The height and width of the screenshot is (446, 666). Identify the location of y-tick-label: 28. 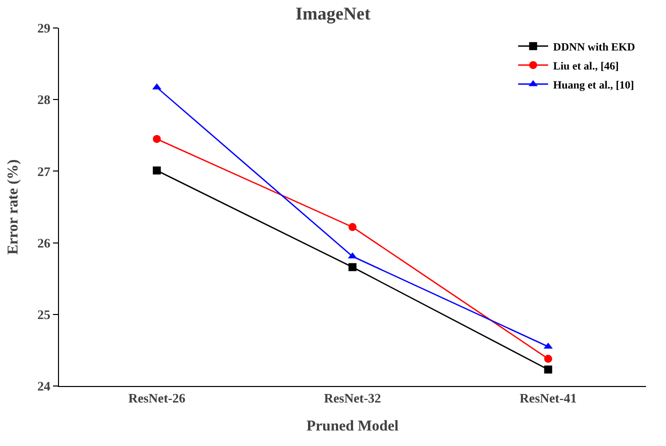
(44, 100).